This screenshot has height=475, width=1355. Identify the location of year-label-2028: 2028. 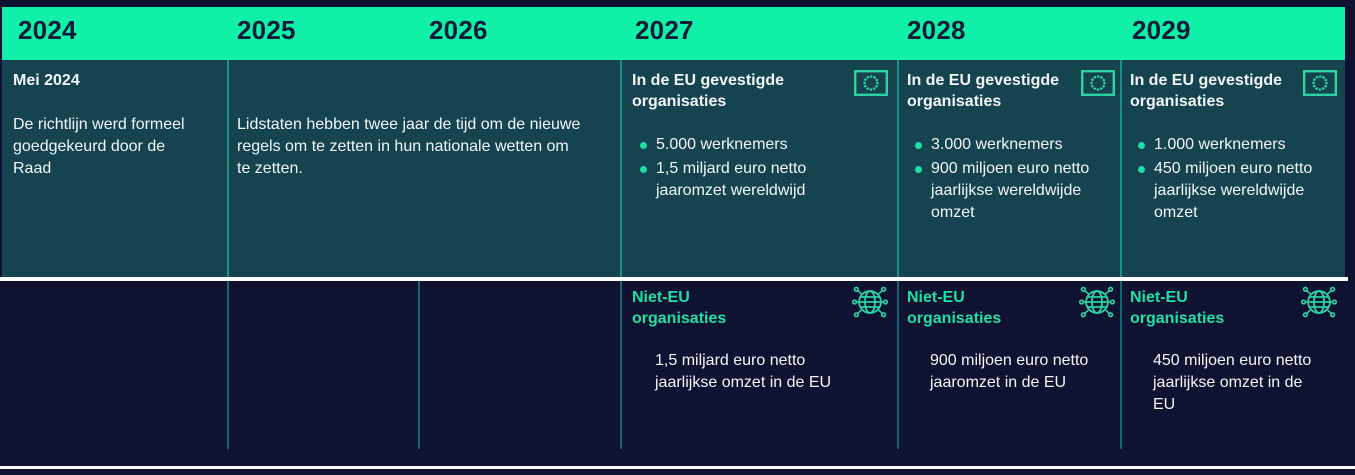
(936, 30).